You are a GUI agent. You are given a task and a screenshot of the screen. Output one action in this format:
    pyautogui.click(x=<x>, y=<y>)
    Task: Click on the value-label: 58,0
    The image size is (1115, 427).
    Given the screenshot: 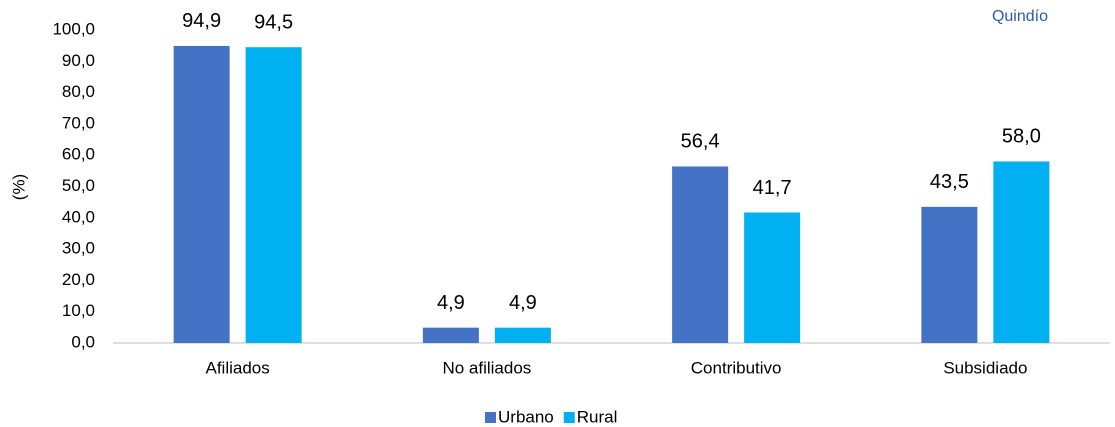 What is the action you would take?
    pyautogui.click(x=1021, y=137)
    